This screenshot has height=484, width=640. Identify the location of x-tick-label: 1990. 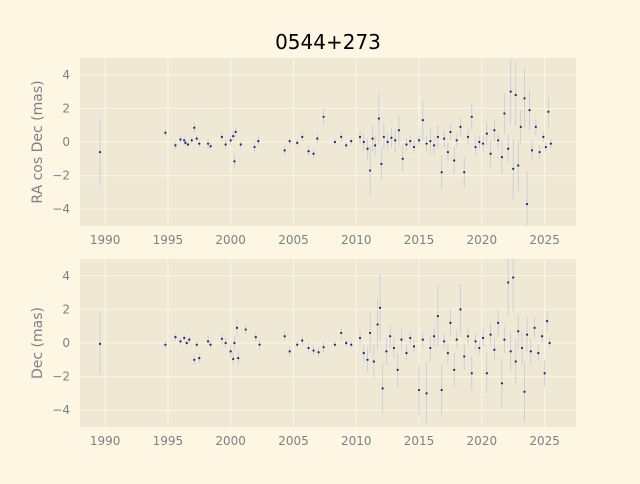
(105, 240).